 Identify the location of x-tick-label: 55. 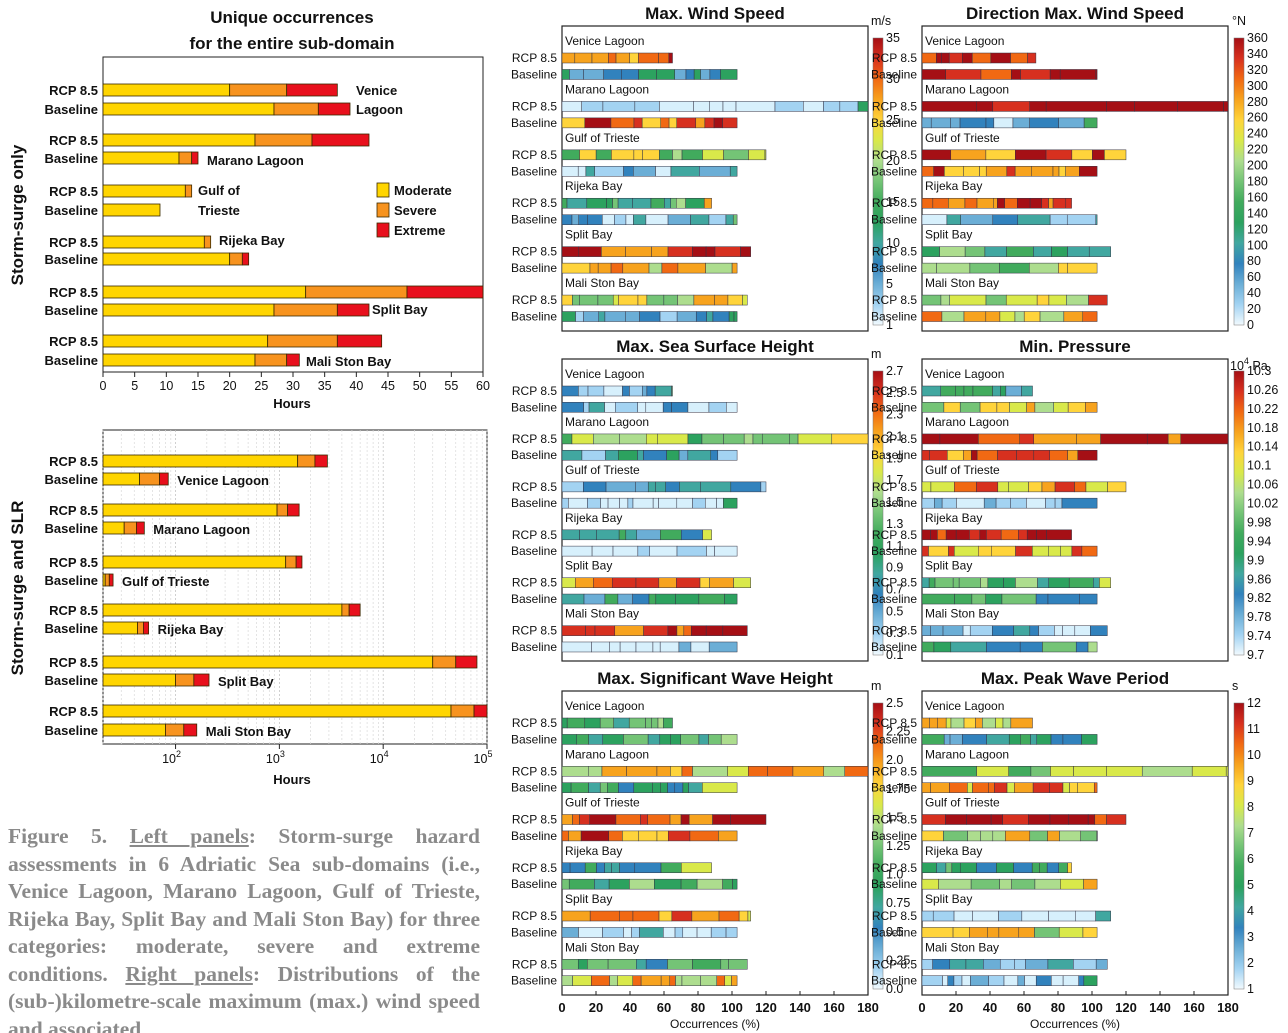
(451, 386).